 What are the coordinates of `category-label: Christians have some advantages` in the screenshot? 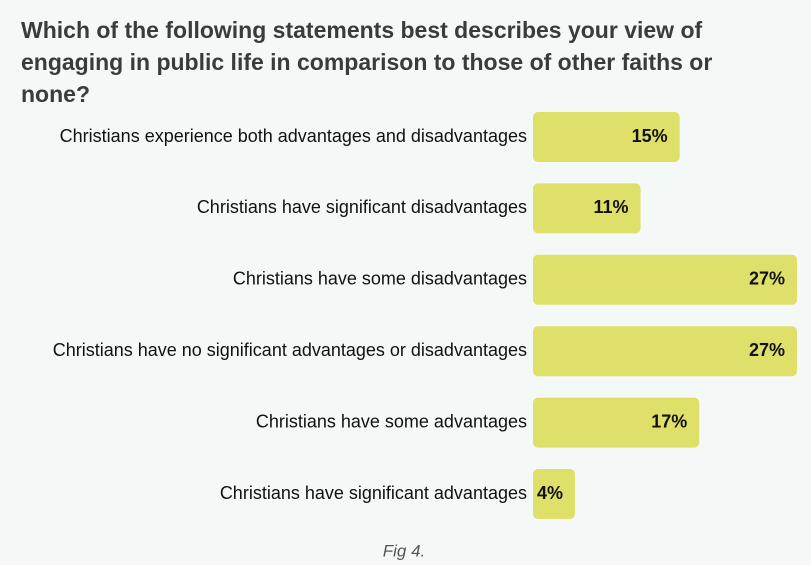 It's located at (391, 421).